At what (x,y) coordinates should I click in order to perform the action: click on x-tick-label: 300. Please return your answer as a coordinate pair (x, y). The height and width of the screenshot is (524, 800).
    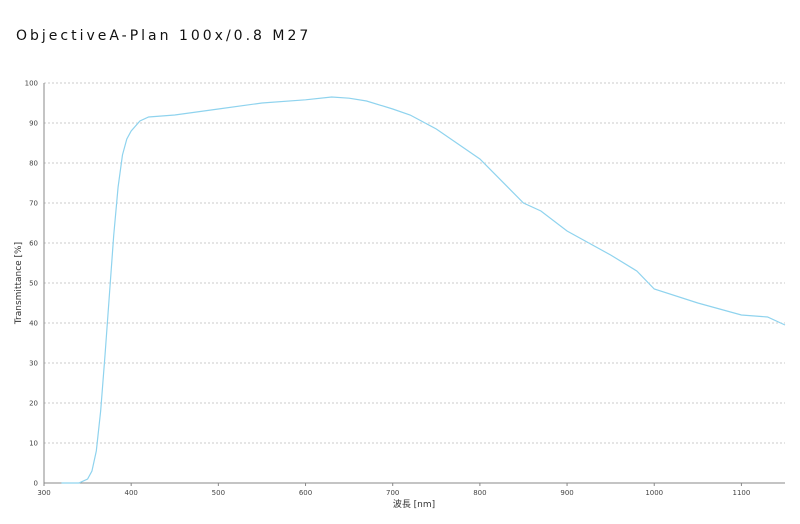
    Looking at the image, I should click on (43, 493).